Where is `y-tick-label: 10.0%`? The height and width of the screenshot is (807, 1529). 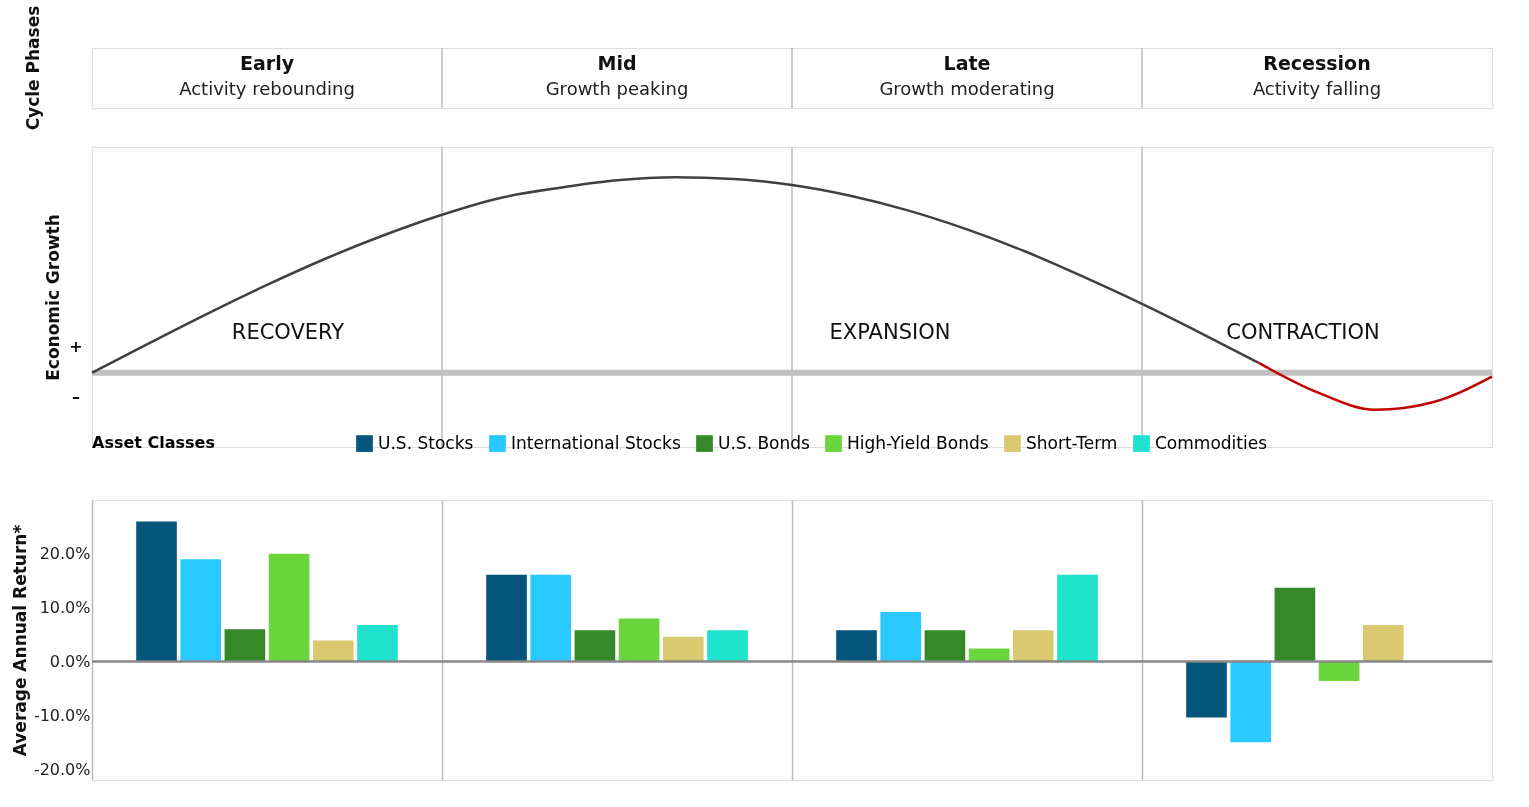 y-tick-label: 10.0% is located at coordinates (65, 608).